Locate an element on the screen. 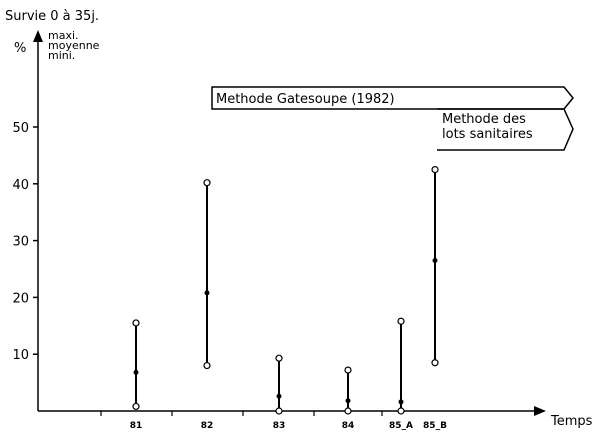 Image resolution: width=600 pixels, height=434 pixels. y-tick-label: 20 is located at coordinates (20, 298).